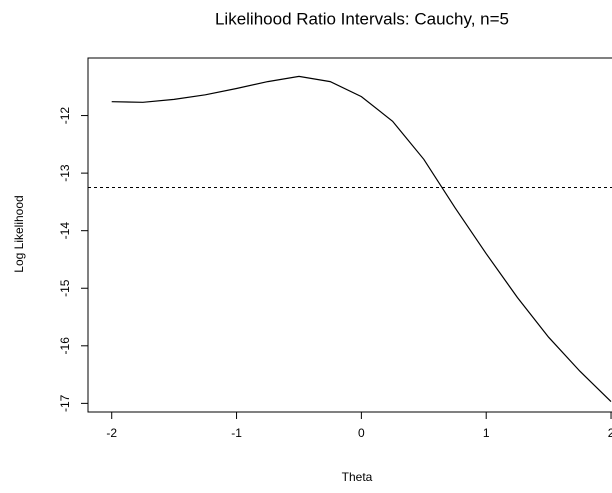  Describe the element at coordinates (65, 231) in the screenshot. I see `y-tick-label: -14` at that location.